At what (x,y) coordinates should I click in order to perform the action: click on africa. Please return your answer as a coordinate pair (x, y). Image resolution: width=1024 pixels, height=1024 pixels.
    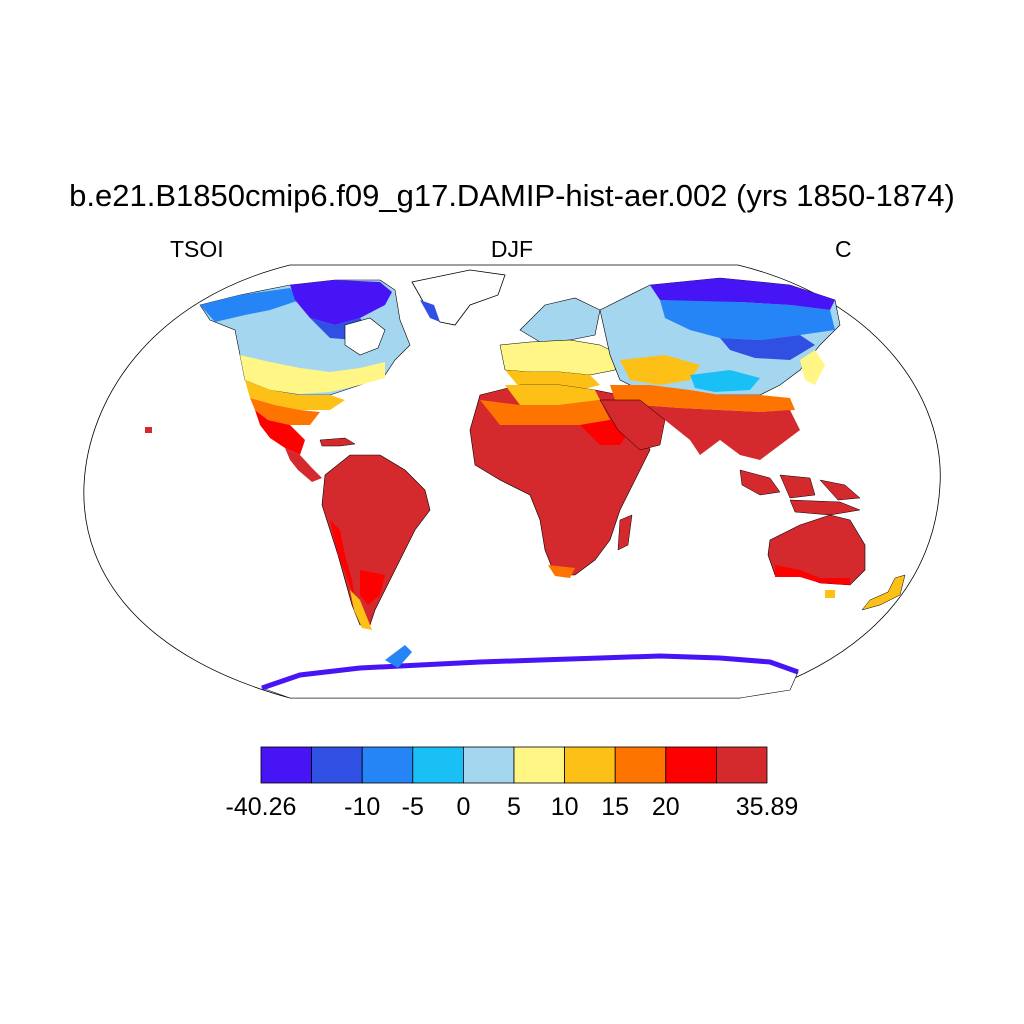
    Looking at the image, I should click on (560, 481).